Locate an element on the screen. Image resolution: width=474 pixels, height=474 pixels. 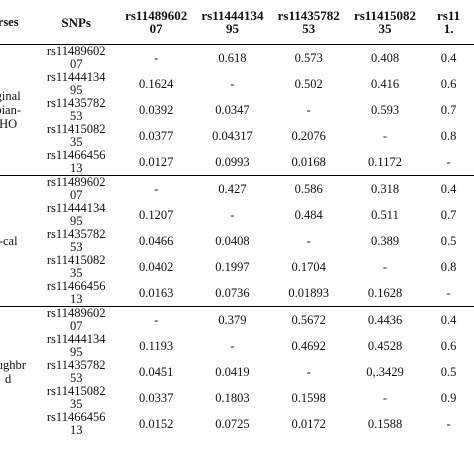
value-cell: 0.0725 is located at coordinates (232, 423).